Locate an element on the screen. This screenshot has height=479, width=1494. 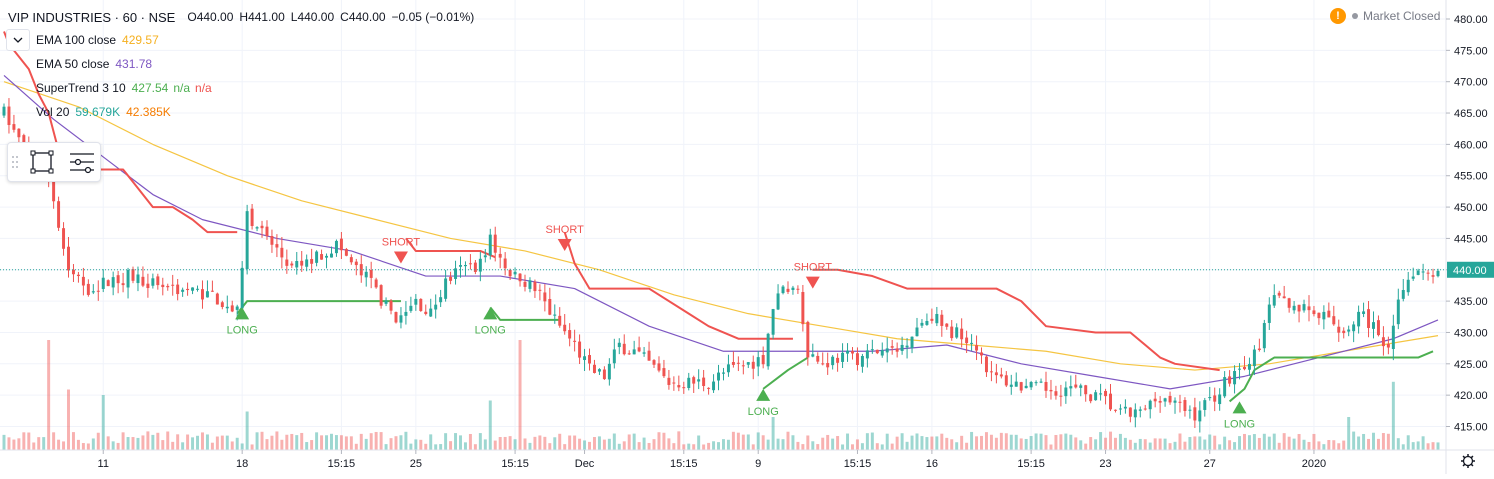
collapse-legend-button is located at coordinates (18, 40).